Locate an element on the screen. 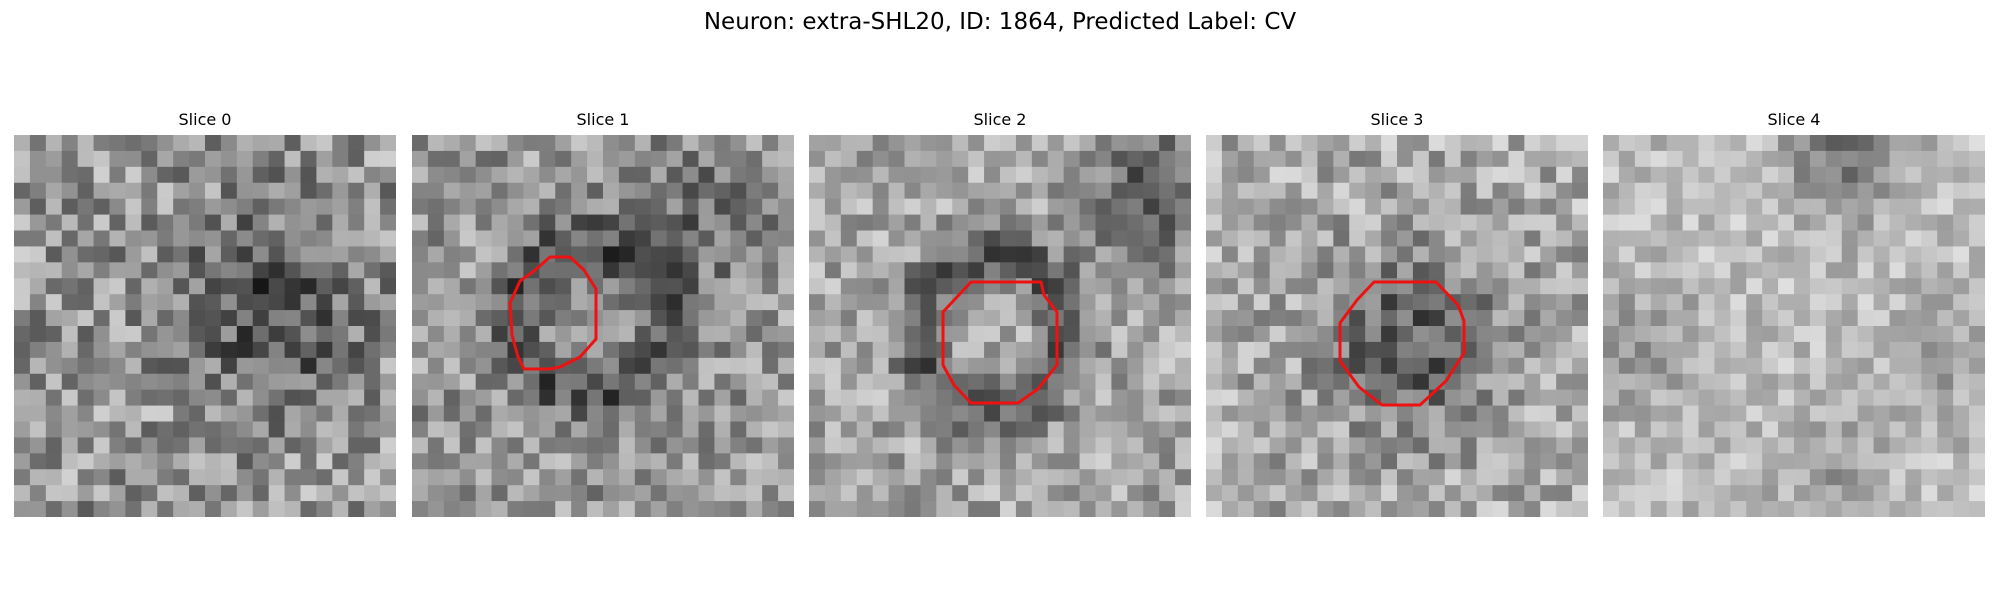 The image size is (2000, 600). panel-title-slice-0: Slice 0 is located at coordinates (205, 119).